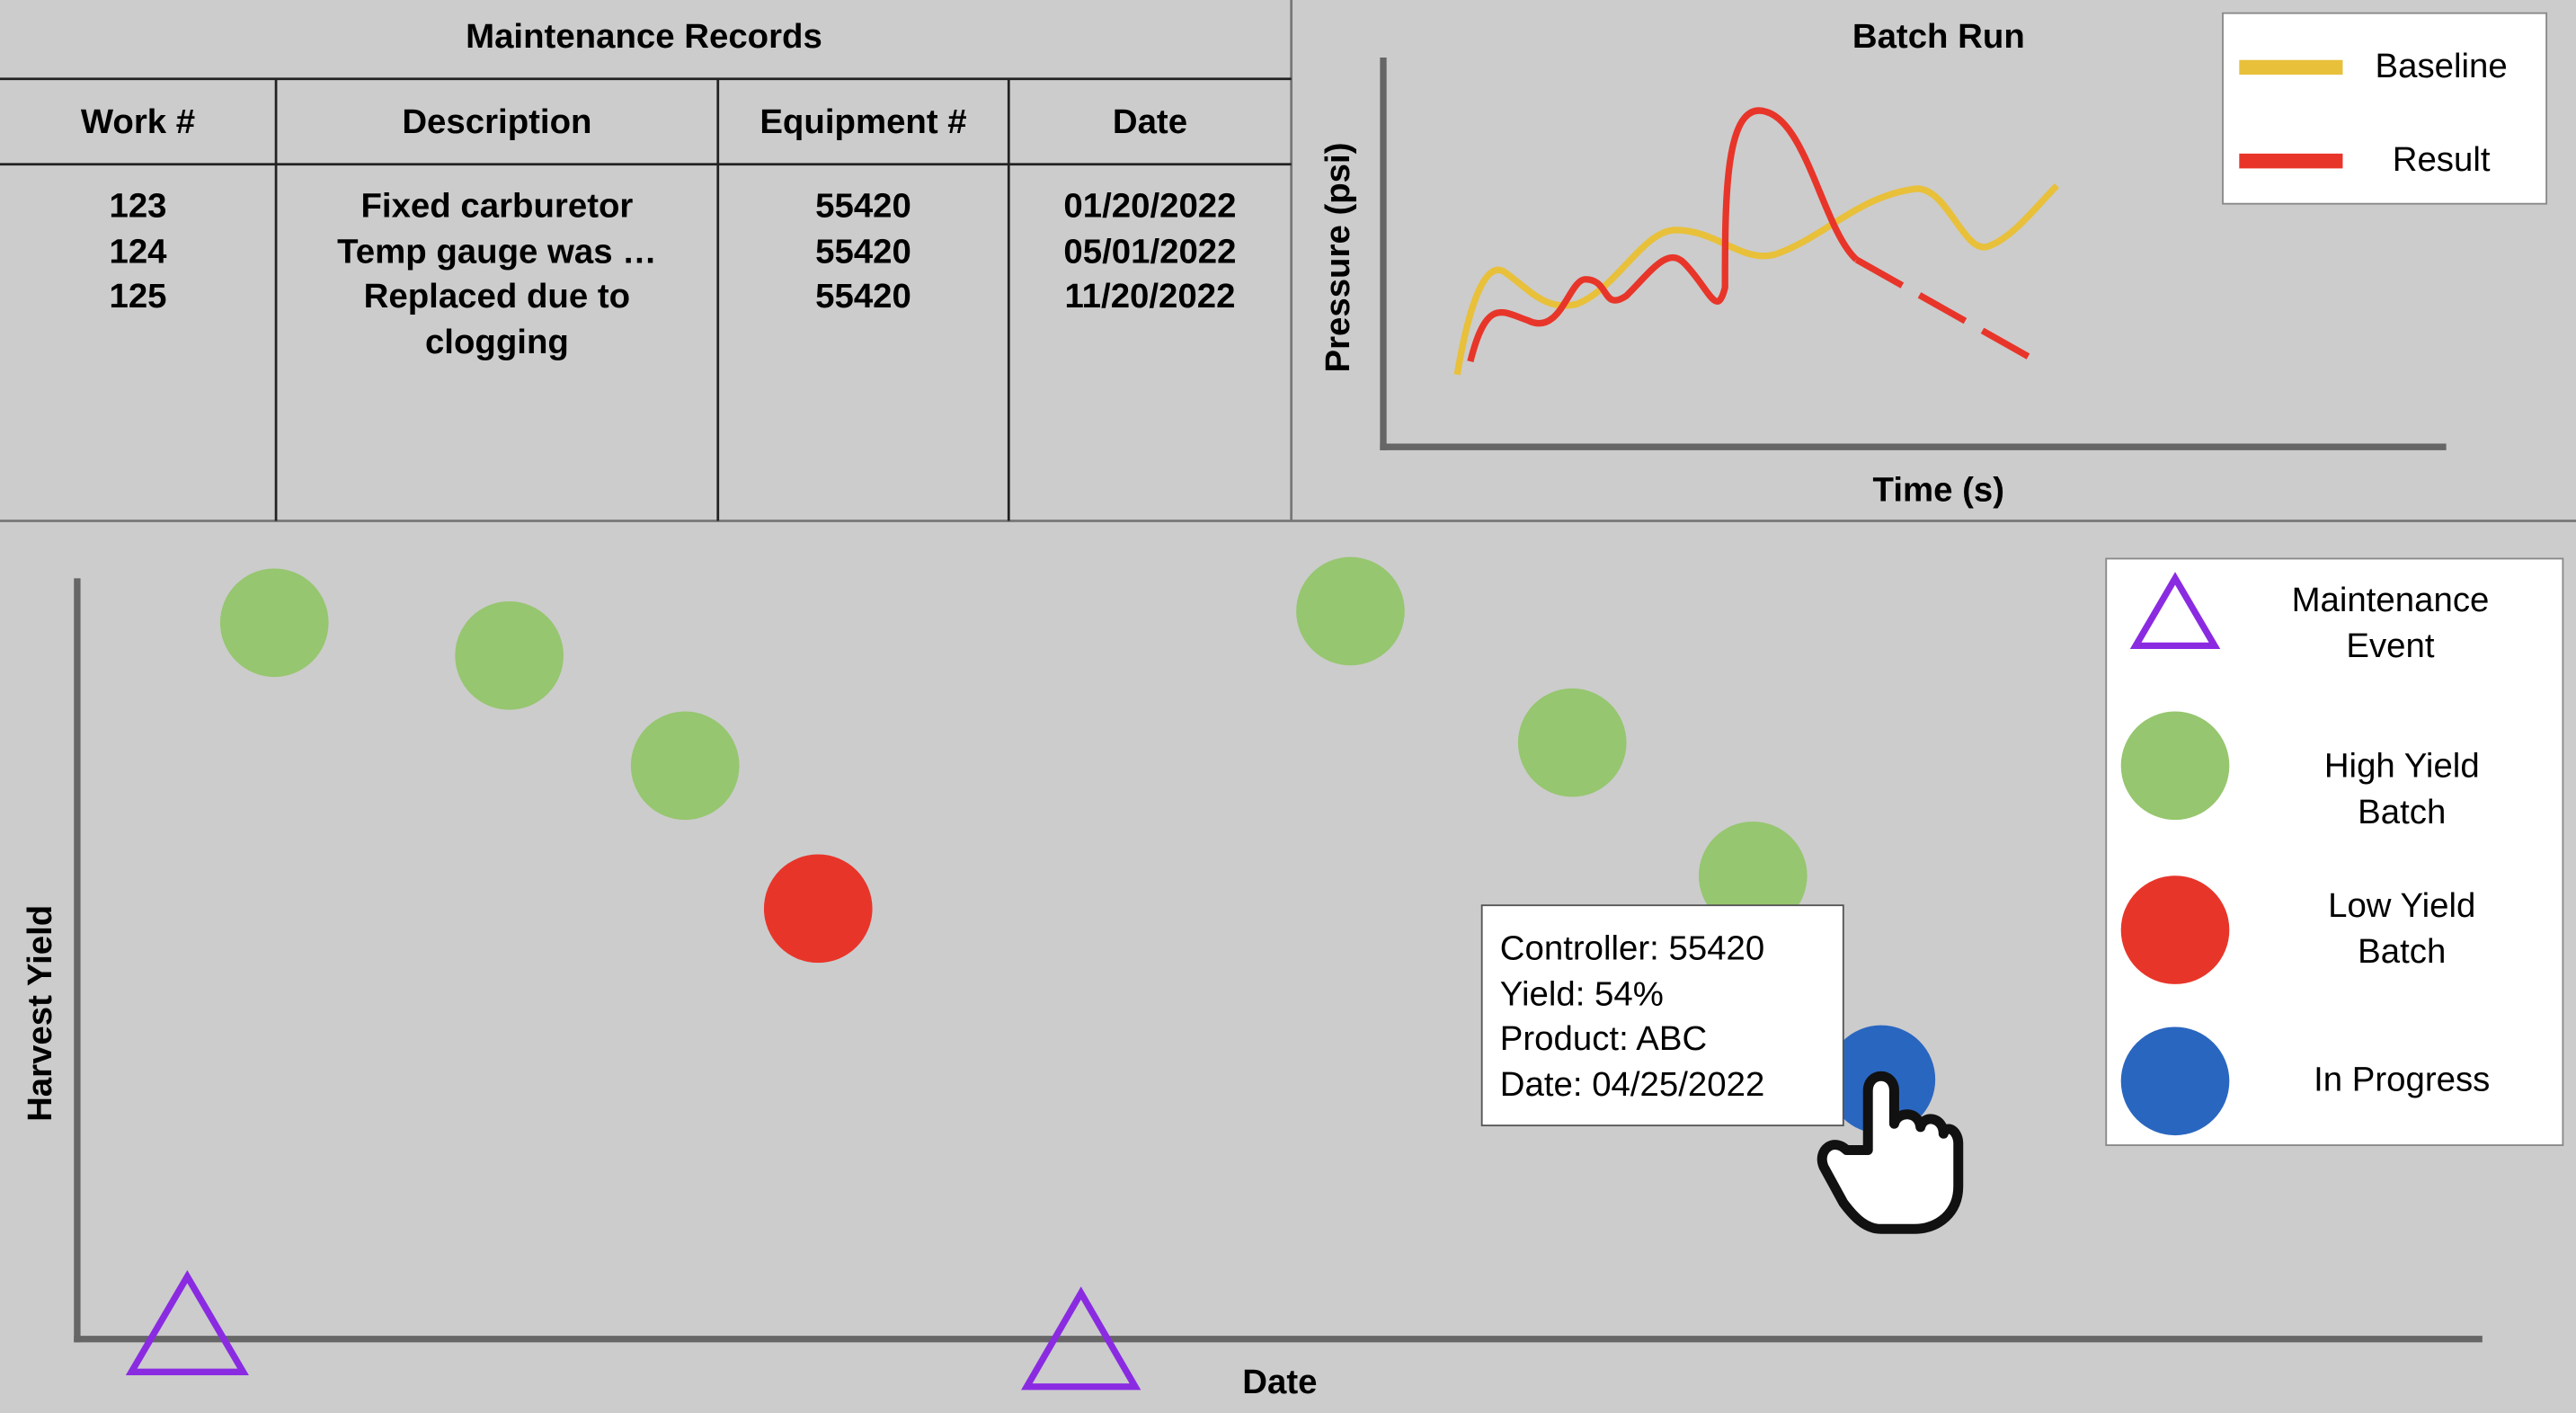 The height and width of the screenshot is (1413, 2576). I want to click on table-cell: 125, so click(138, 296).